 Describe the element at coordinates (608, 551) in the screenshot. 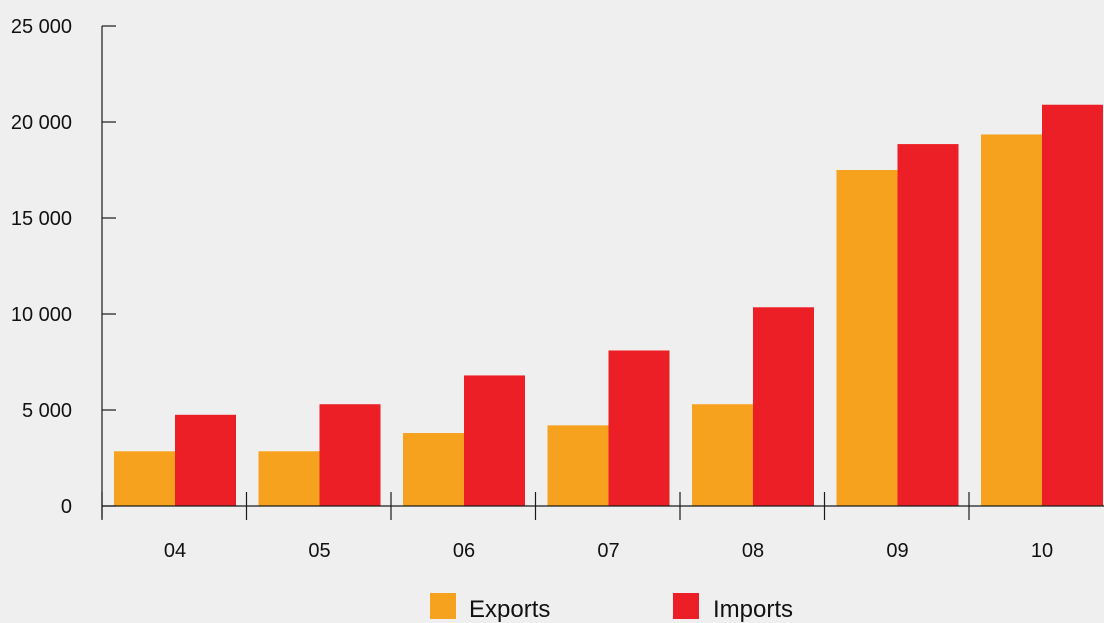

I see `x-tick-label: 07` at that location.